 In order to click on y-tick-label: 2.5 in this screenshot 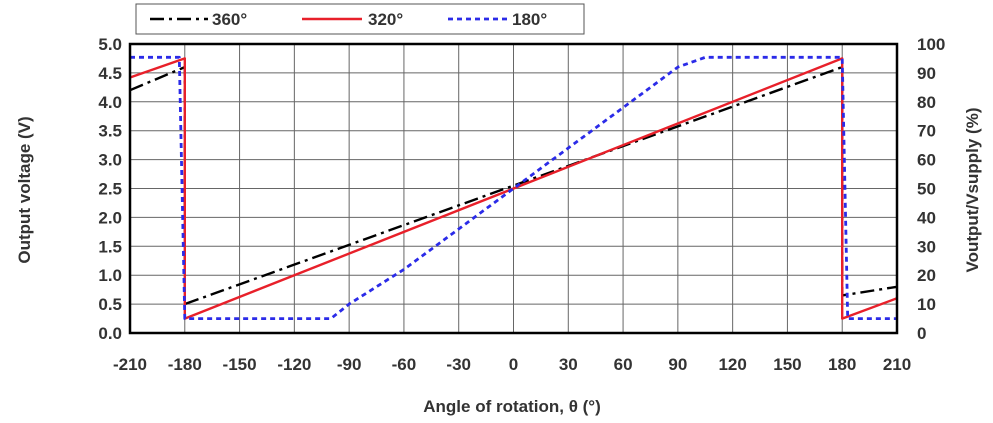, I will do `click(110, 189)`.